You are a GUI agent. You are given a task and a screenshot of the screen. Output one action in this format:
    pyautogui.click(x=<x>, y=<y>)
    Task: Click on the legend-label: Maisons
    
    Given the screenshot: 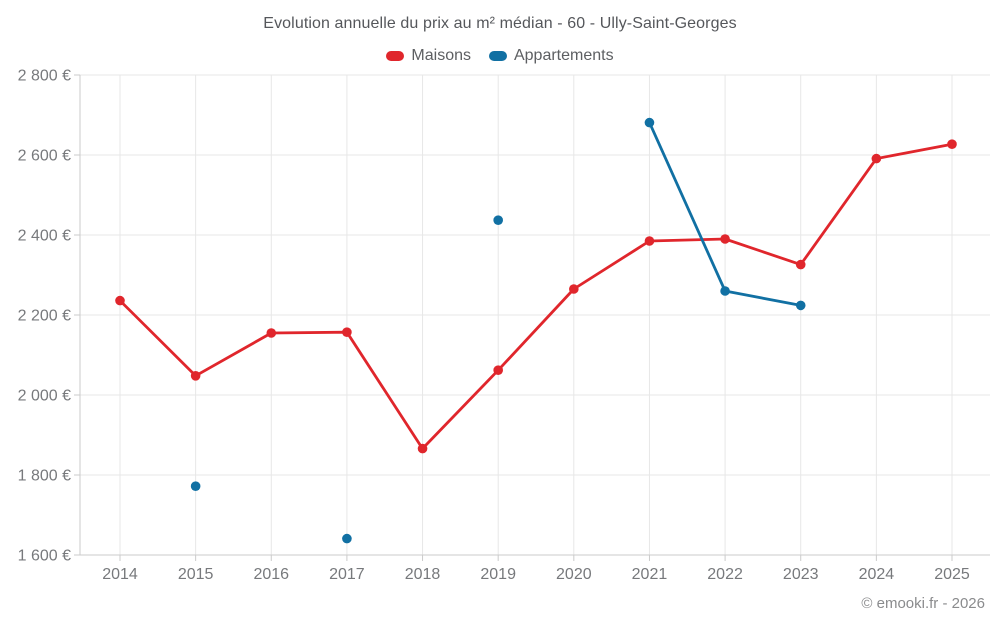 What is the action you would take?
    pyautogui.click(x=441, y=55)
    